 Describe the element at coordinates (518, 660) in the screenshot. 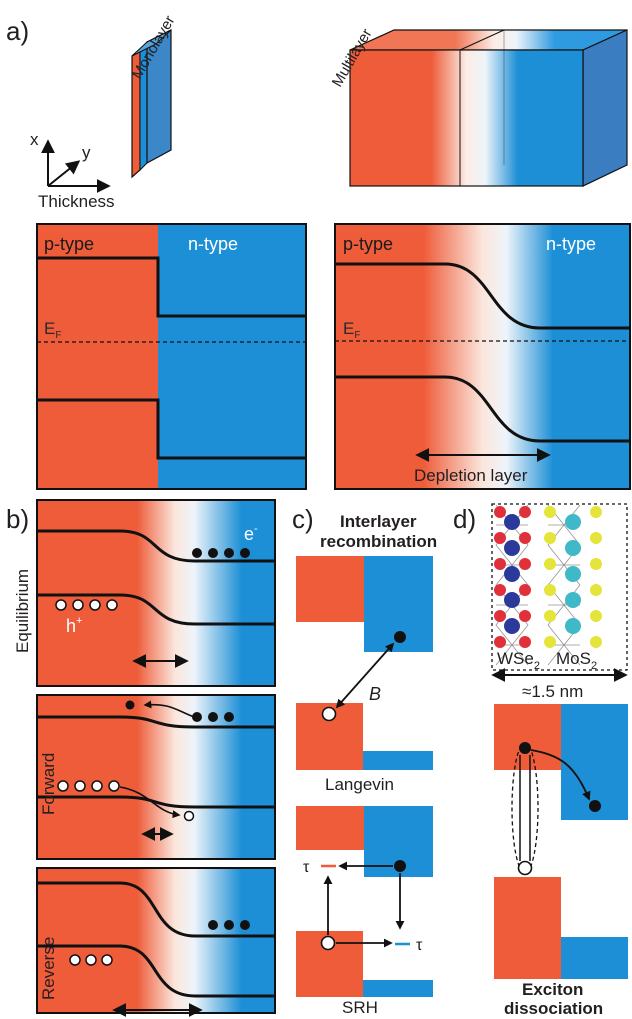

I see `wse2-label: WSe2` at that location.